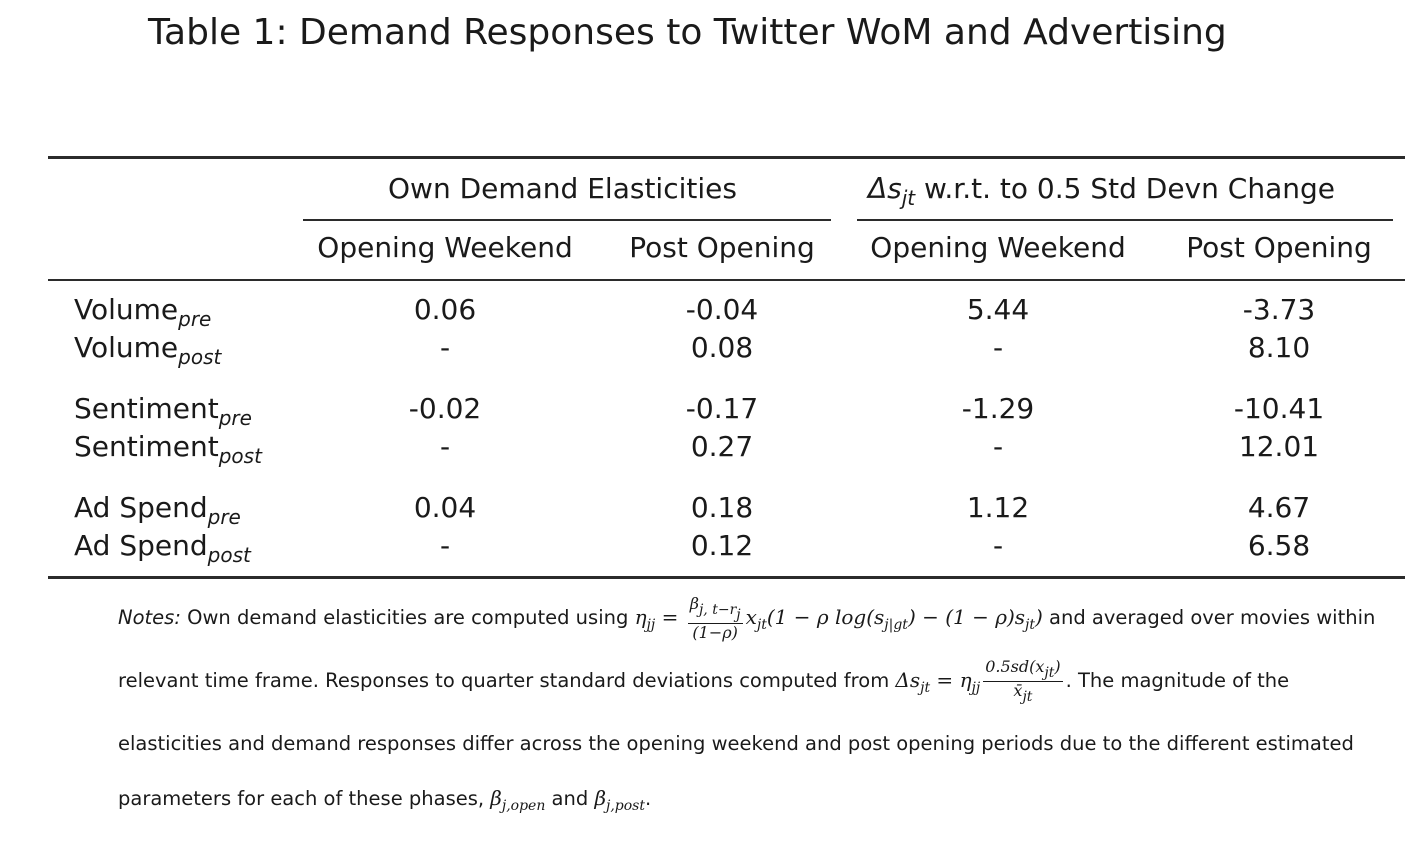 This screenshot has height=853, width=1405. Describe the element at coordinates (908, 198) in the screenshot. I see `delta-s-subscript: jt` at that location.